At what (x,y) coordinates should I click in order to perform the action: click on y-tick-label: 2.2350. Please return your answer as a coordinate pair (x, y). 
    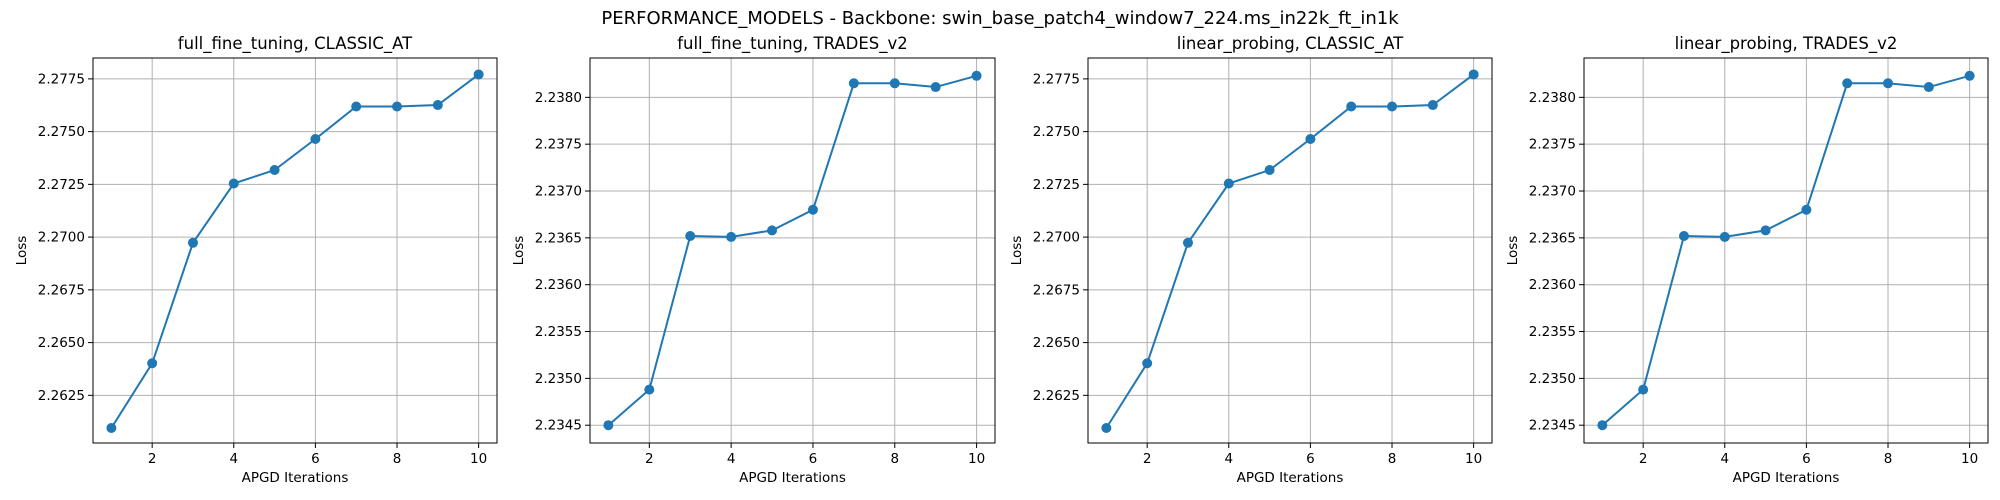
    Looking at the image, I should click on (1552, 379).